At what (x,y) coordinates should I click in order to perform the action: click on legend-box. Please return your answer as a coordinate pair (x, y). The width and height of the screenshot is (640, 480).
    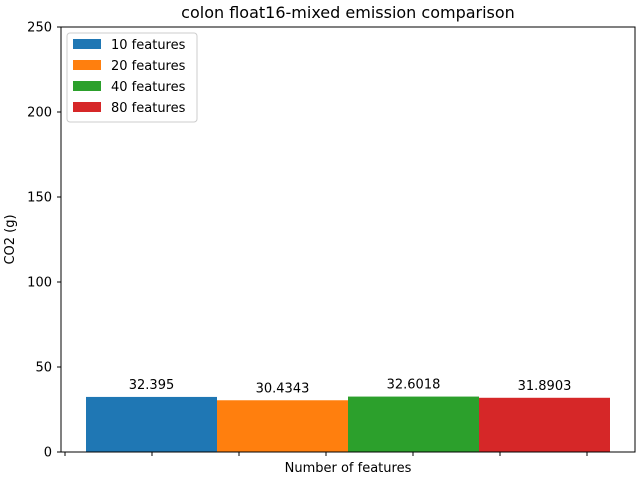
    Looking at the image, I should click on (132, 77).